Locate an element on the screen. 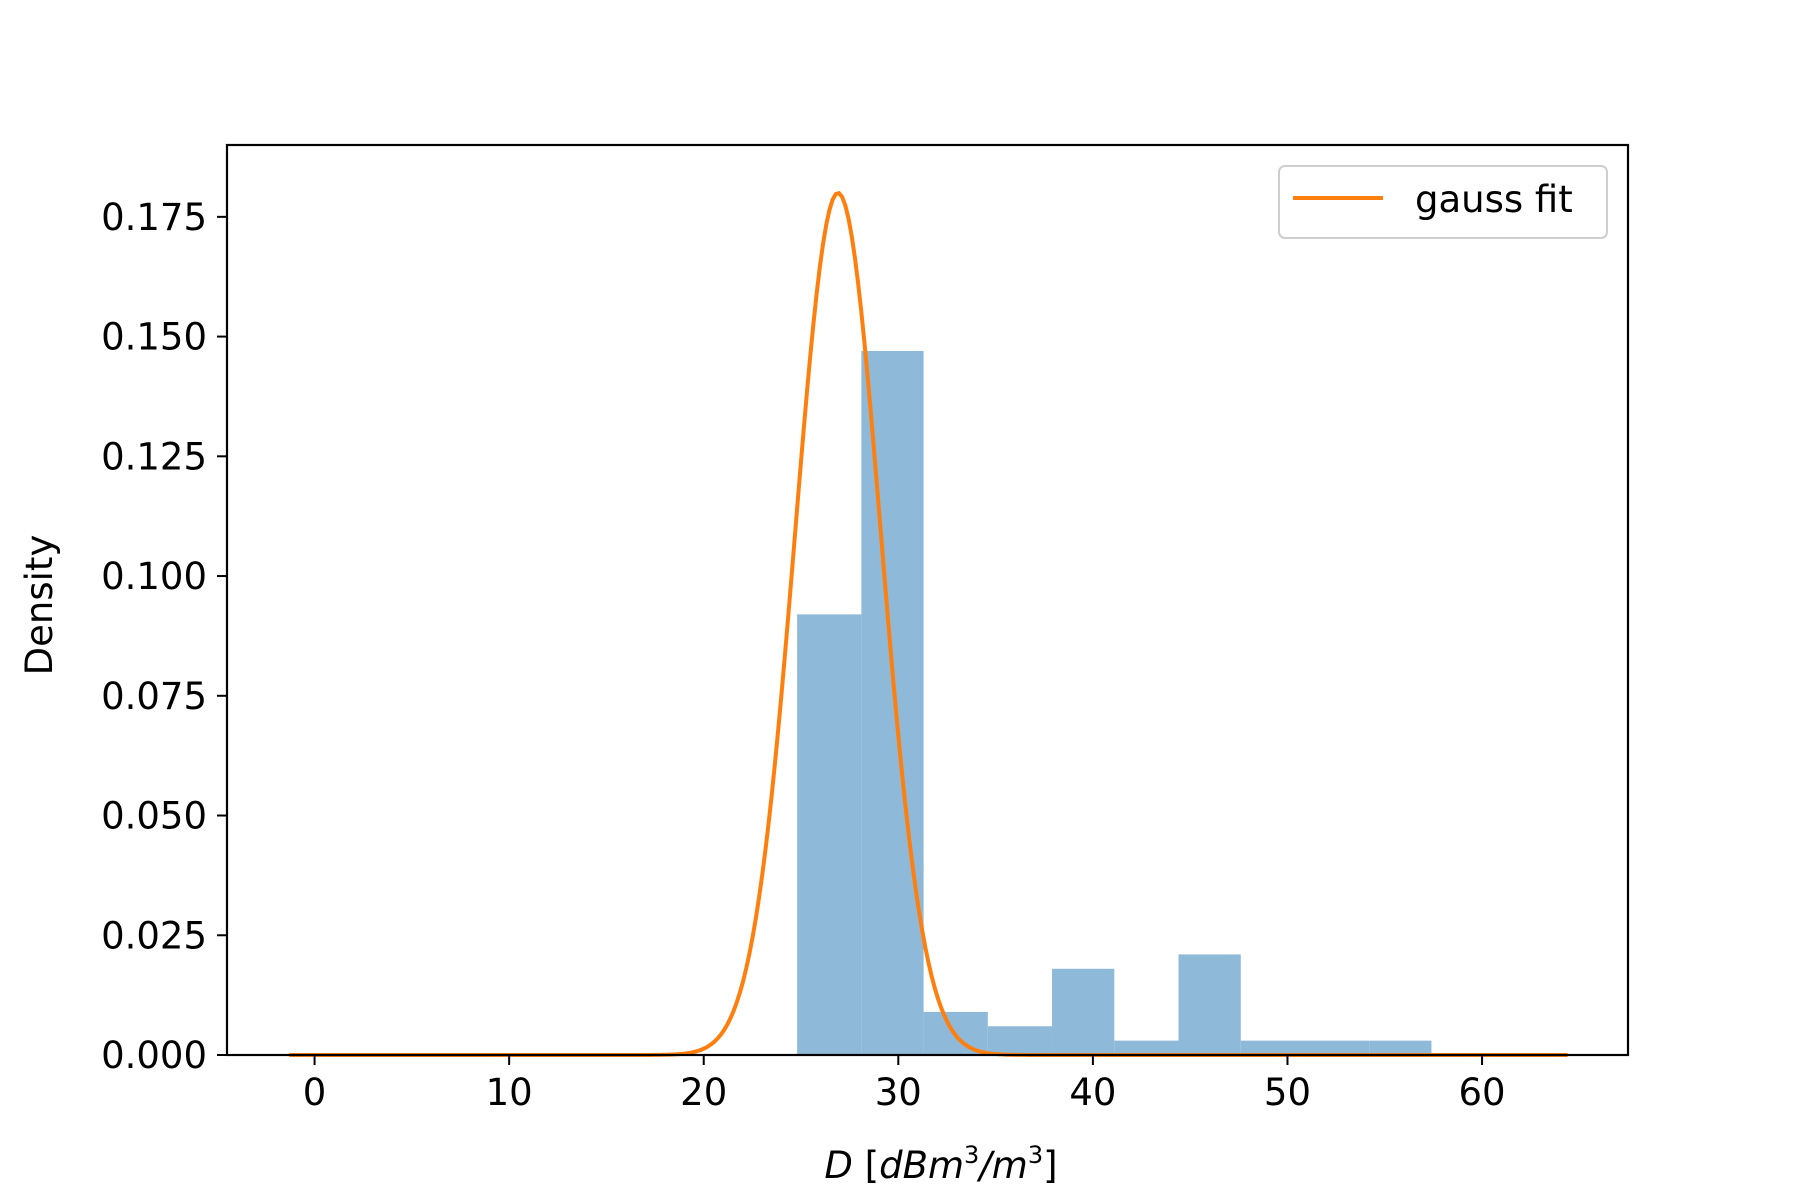 The image size is (1800, 1200). x-axis-label-variable: D is located at coordinates (838, 1165).